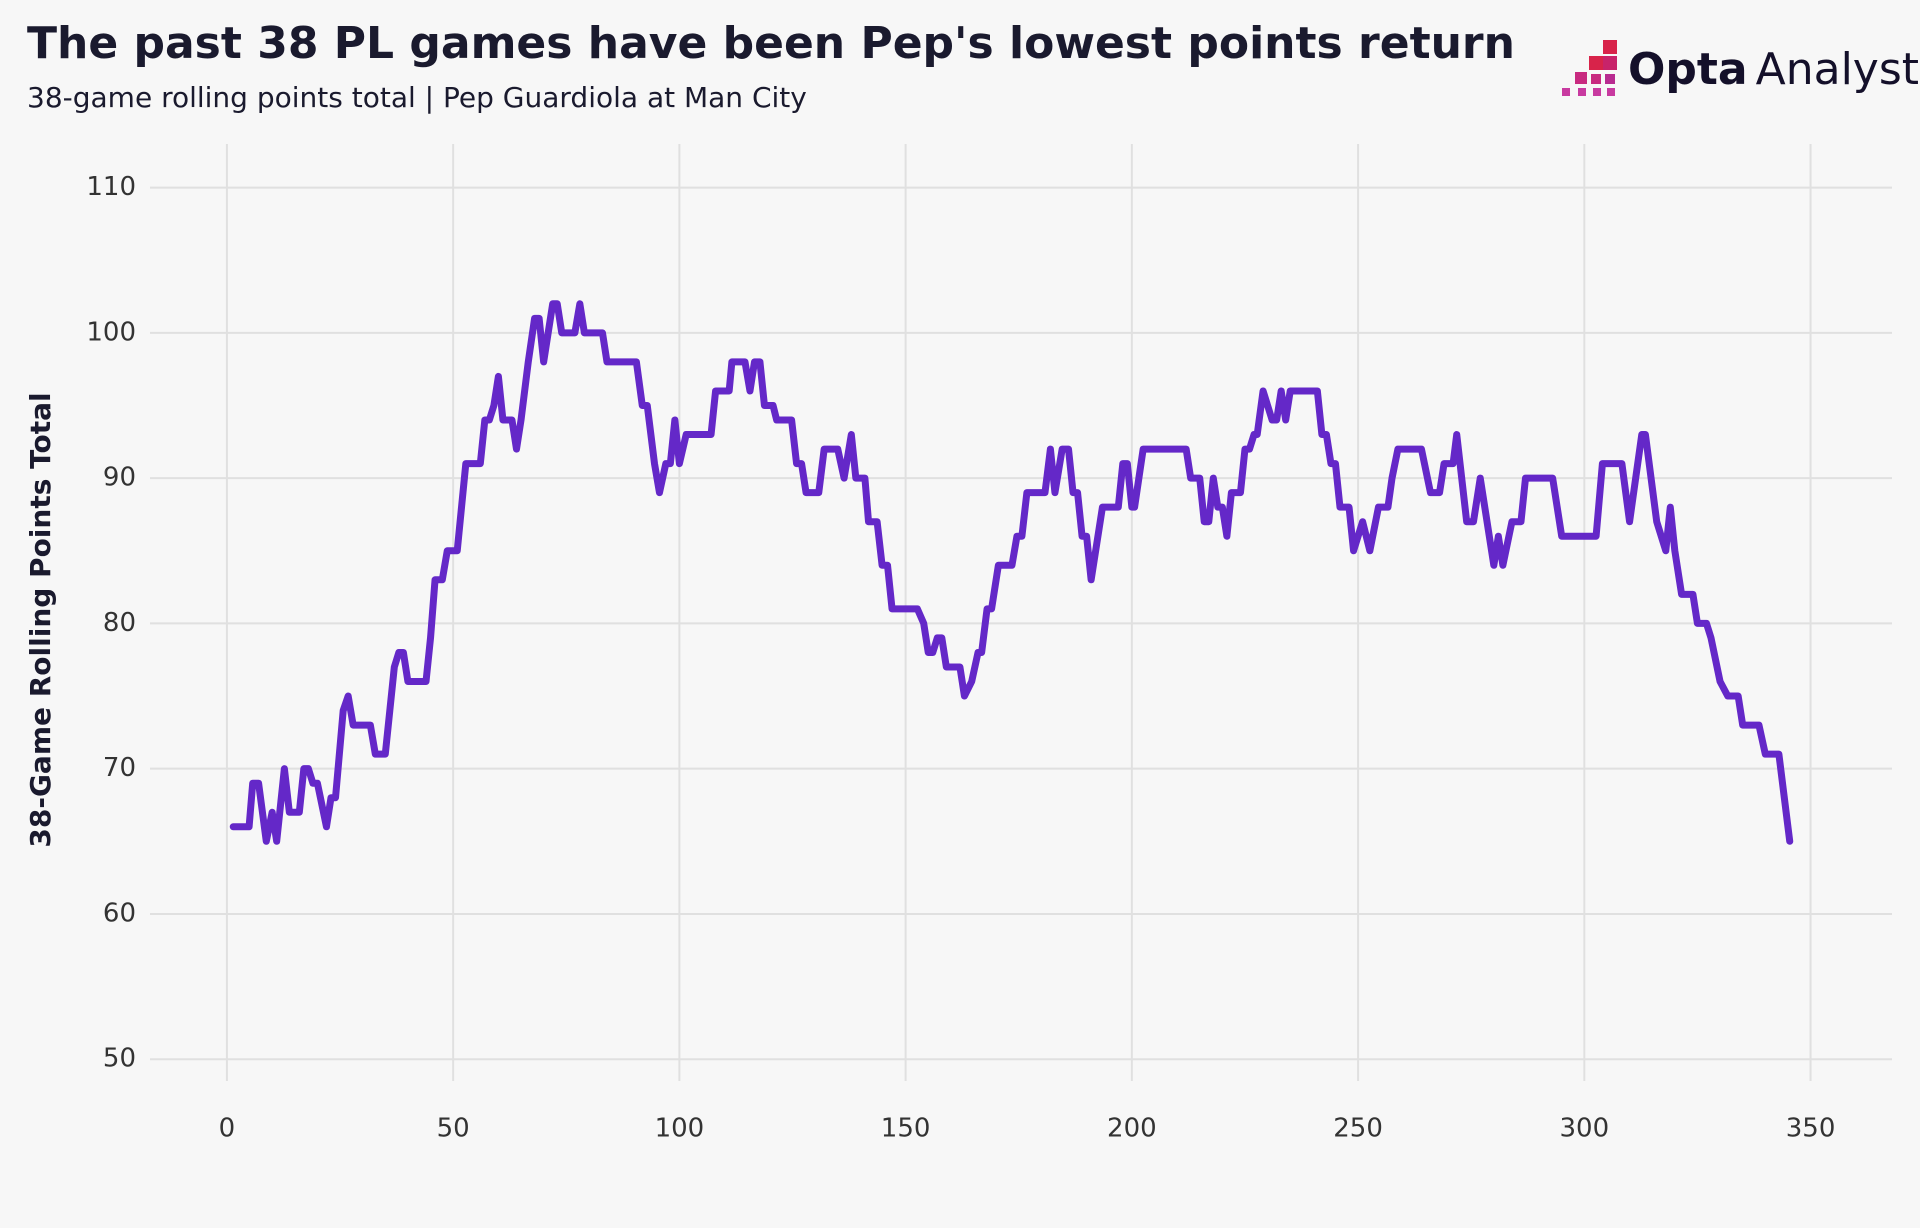  I want to click on y-tick-label: 110, so click(111, 187).